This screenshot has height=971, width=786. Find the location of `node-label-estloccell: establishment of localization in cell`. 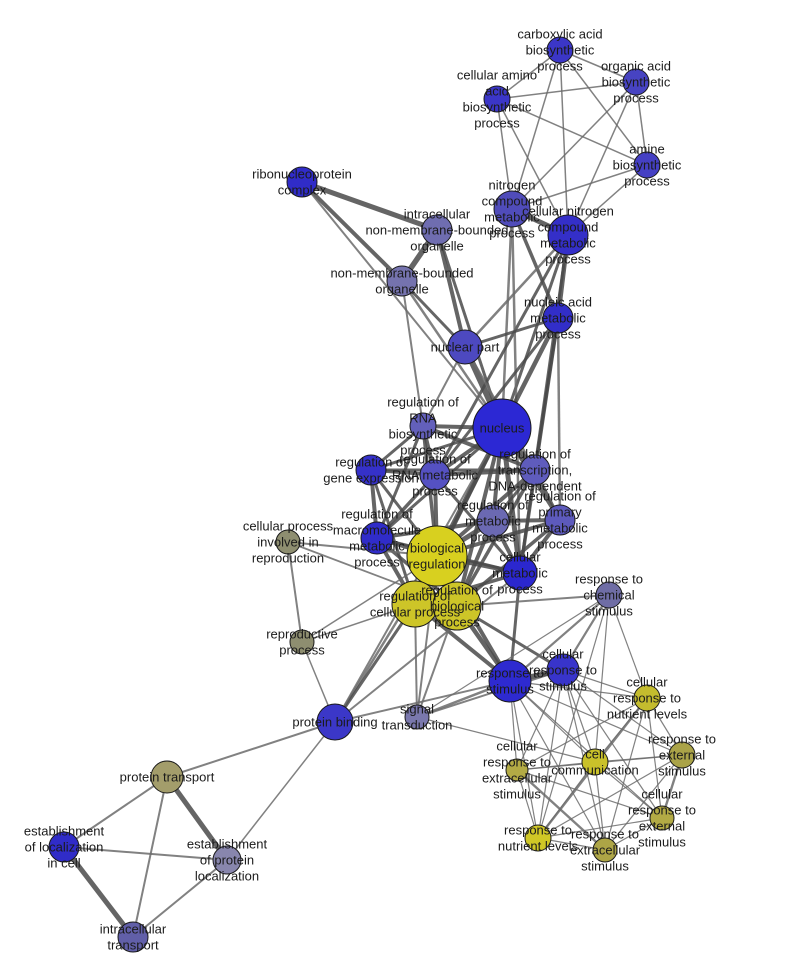

node-label-estloccell: establishment of localization in cell is located at coordinates (64, 847).